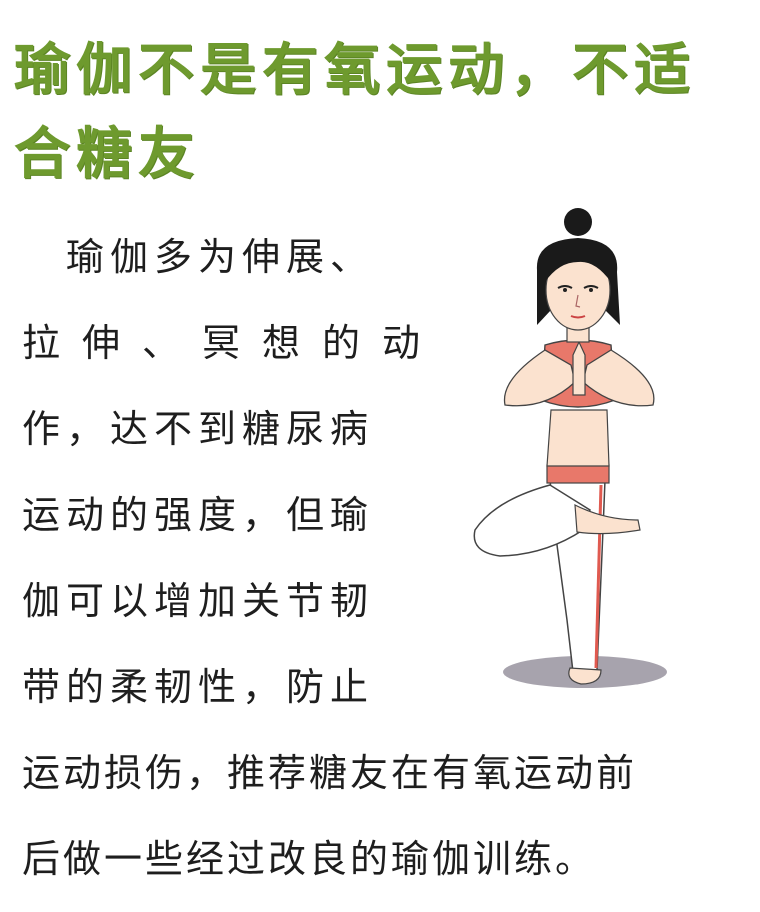 This screenshot has width=760, height=912. I want to click on body-line: 运动损伤，推荐糖友在有氧运动前, so click(330, 773).